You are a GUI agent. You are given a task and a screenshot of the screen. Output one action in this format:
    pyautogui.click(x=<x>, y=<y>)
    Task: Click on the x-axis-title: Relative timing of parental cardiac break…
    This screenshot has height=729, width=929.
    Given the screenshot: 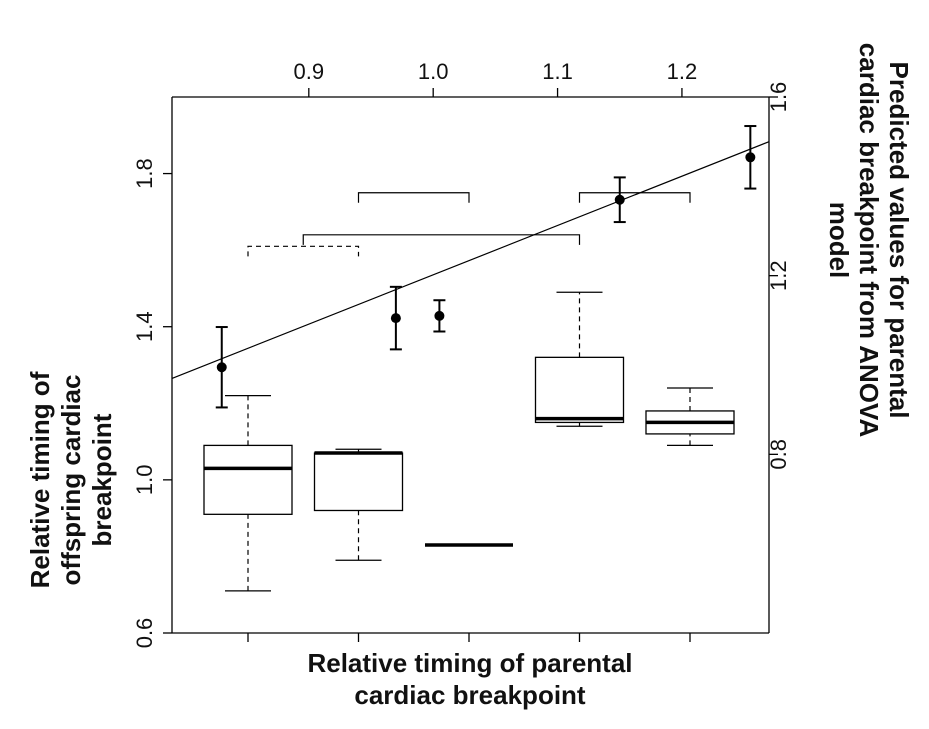 What is the action you would take?
    pyautogui.click(x=469, y=679)
    